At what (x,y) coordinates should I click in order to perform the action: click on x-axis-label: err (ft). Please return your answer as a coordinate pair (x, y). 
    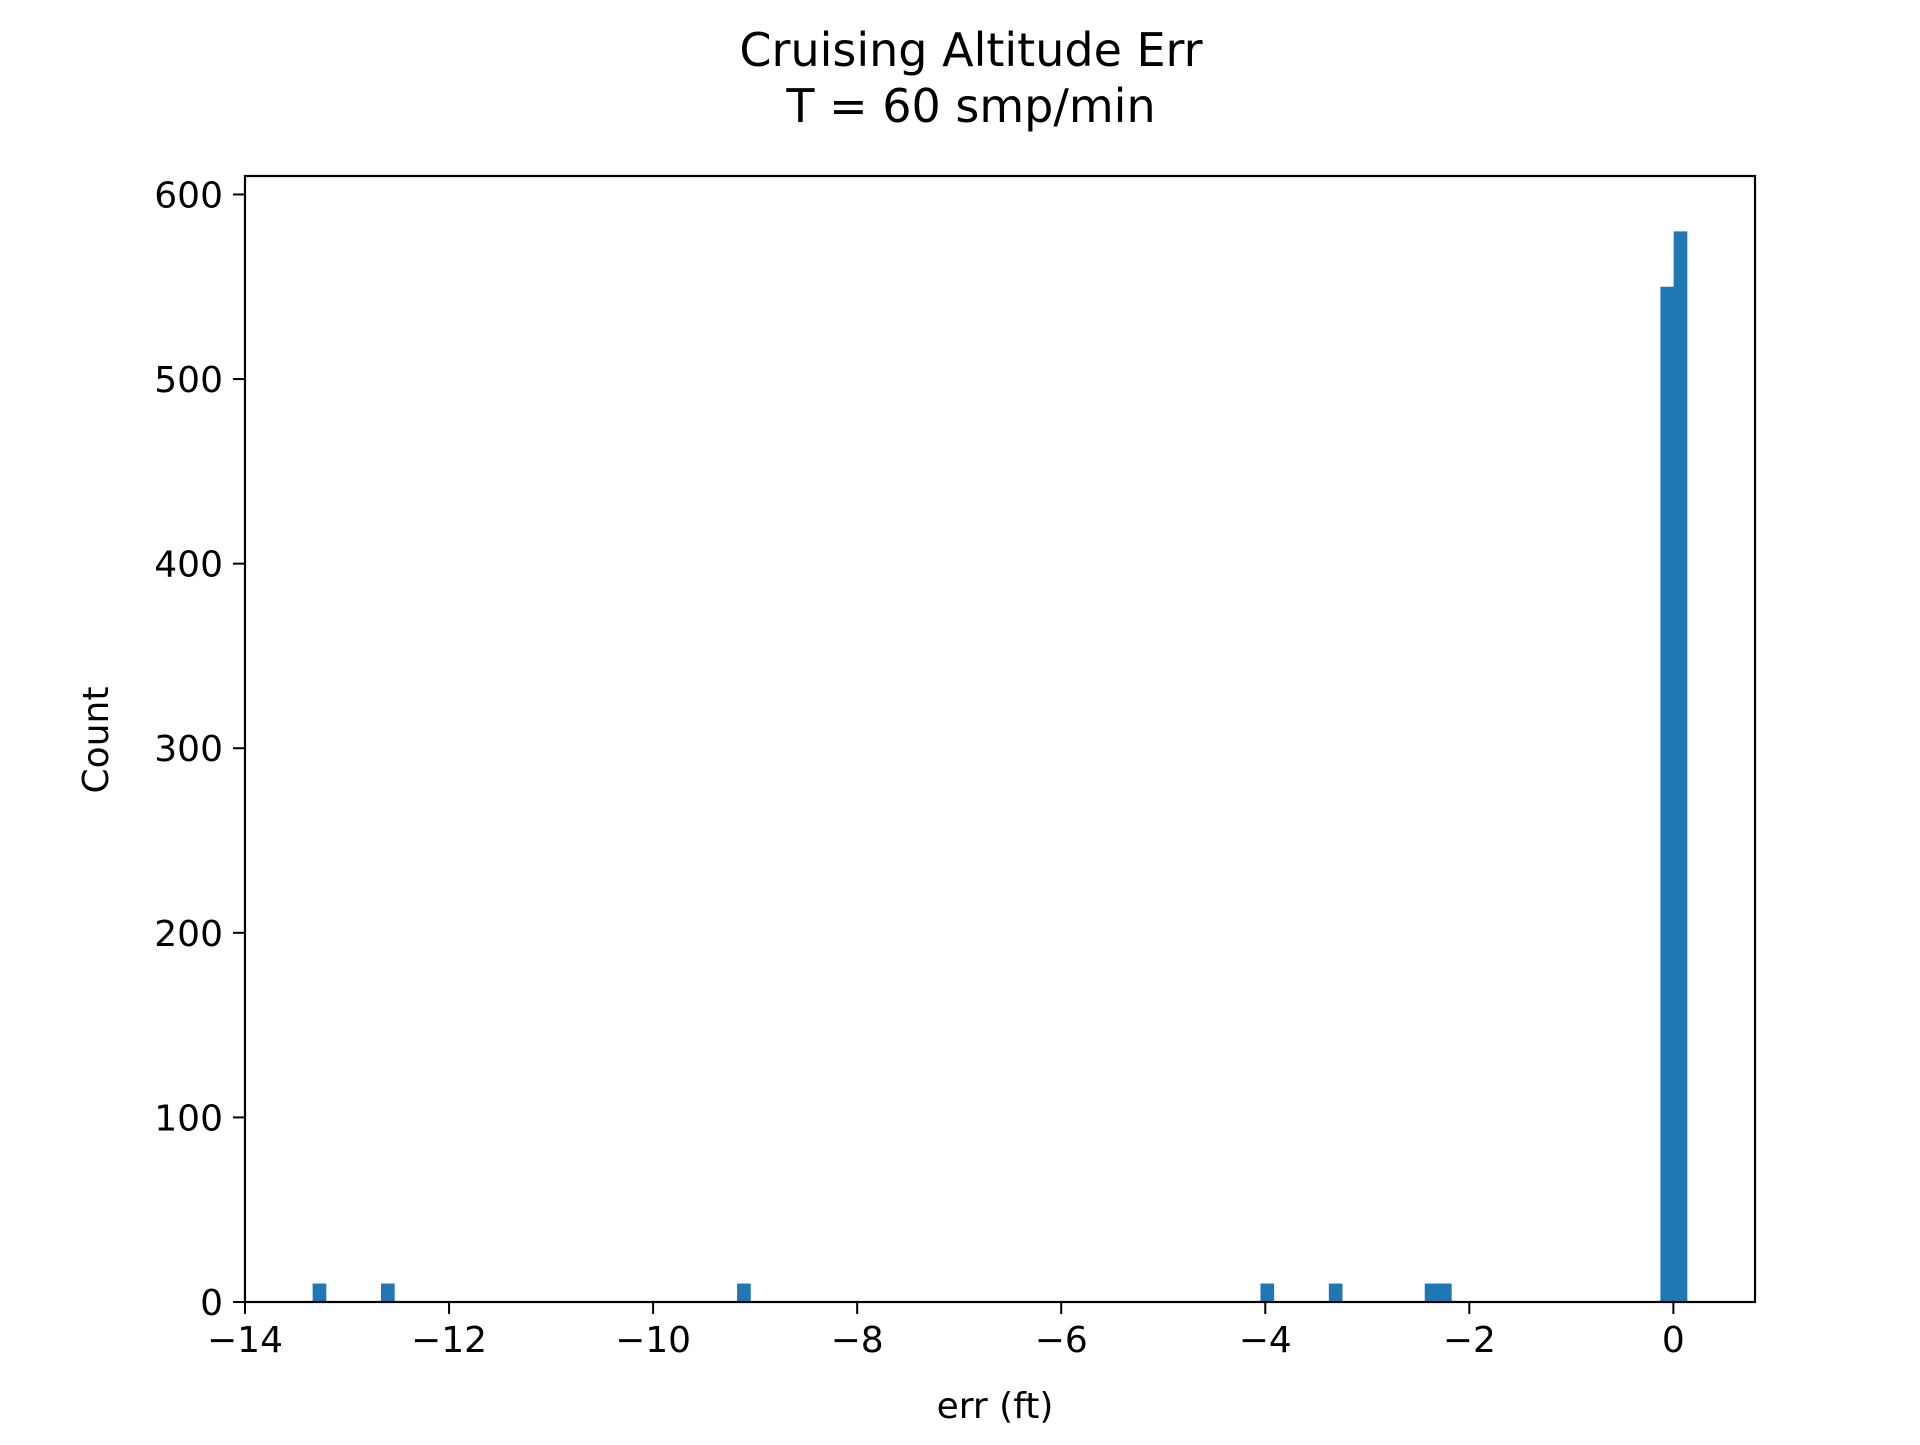
    Looking at the image, I should click on (995, 1406).